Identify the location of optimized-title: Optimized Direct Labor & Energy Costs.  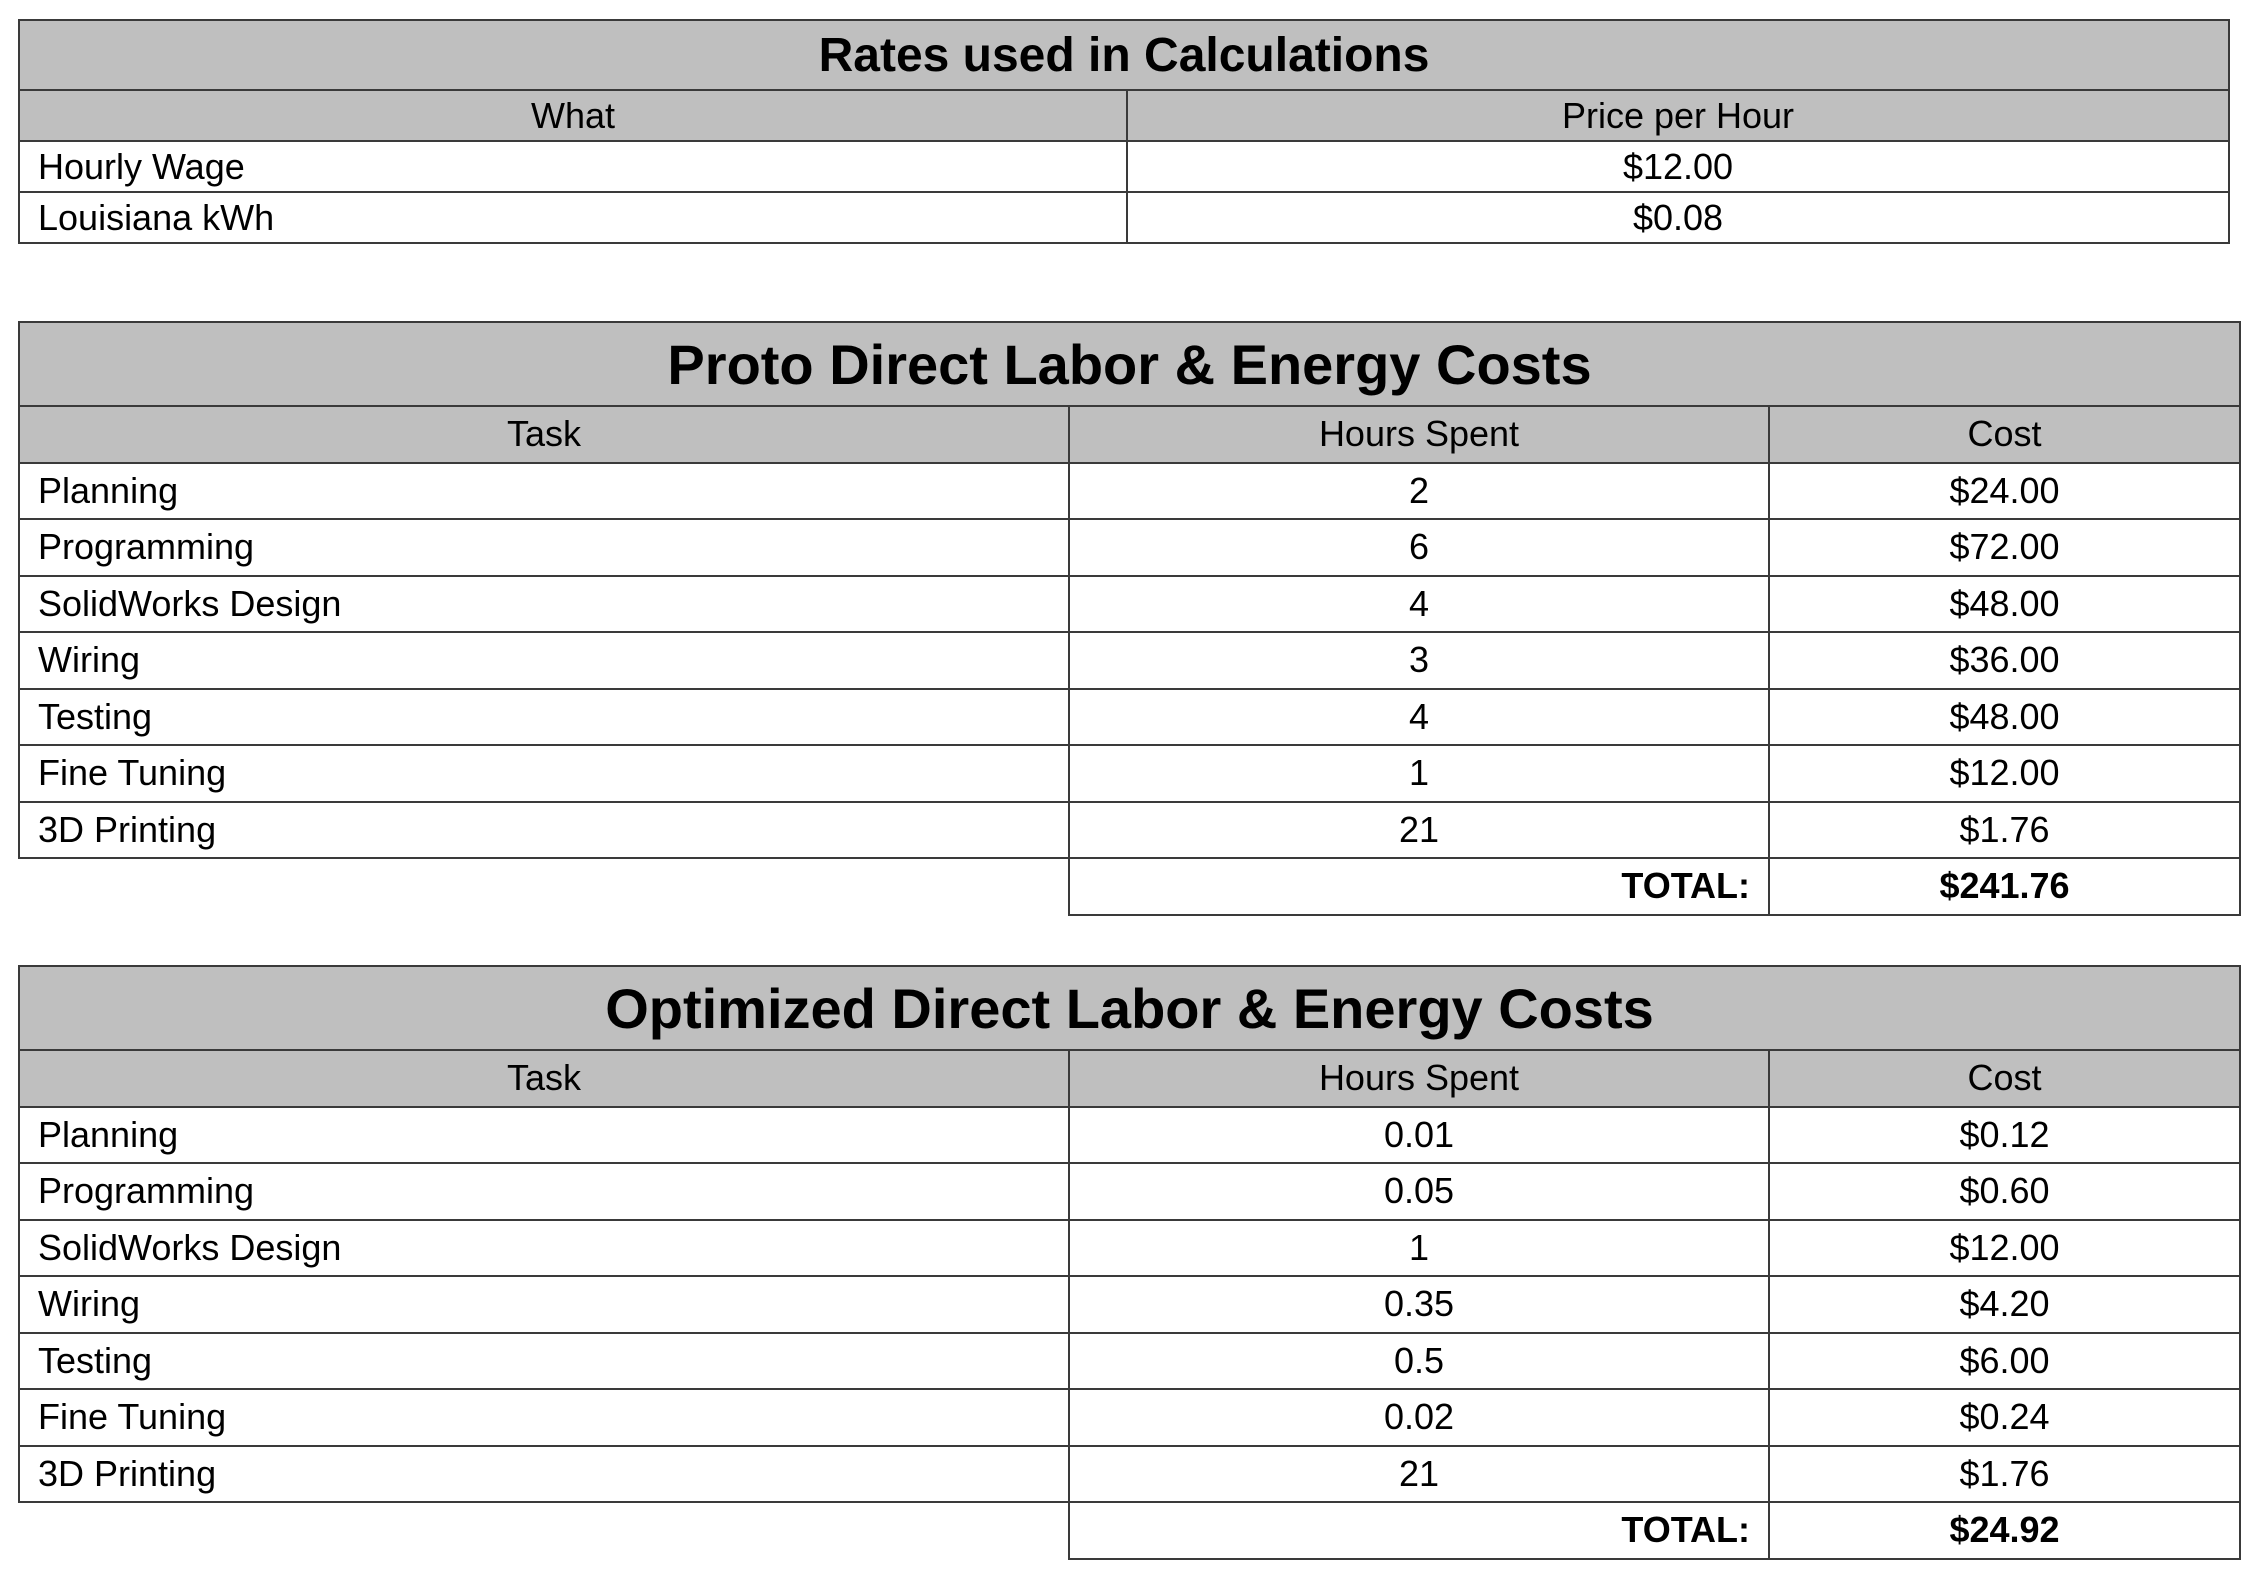
(1129, 1008).